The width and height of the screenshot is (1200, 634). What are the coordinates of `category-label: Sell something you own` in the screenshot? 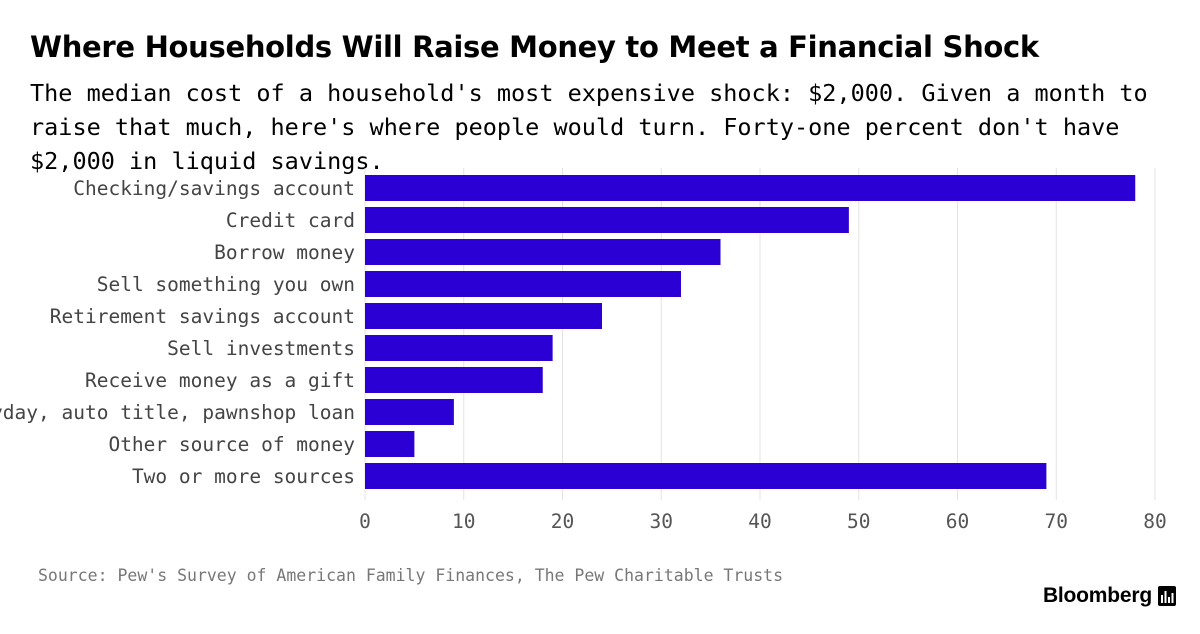 It's located at (226, 284).